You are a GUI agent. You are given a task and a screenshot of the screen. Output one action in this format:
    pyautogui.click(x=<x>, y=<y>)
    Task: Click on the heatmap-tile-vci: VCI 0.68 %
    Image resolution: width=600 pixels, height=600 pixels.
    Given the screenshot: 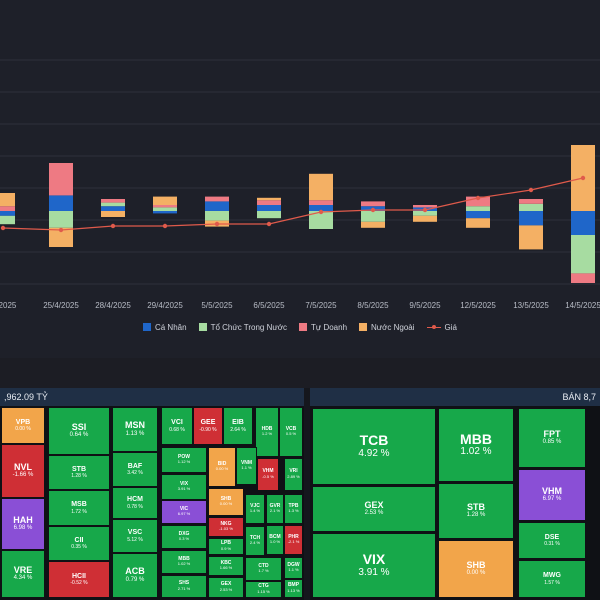 What is the action you would take?
    pyautogui.click(x=177, y=426)
    